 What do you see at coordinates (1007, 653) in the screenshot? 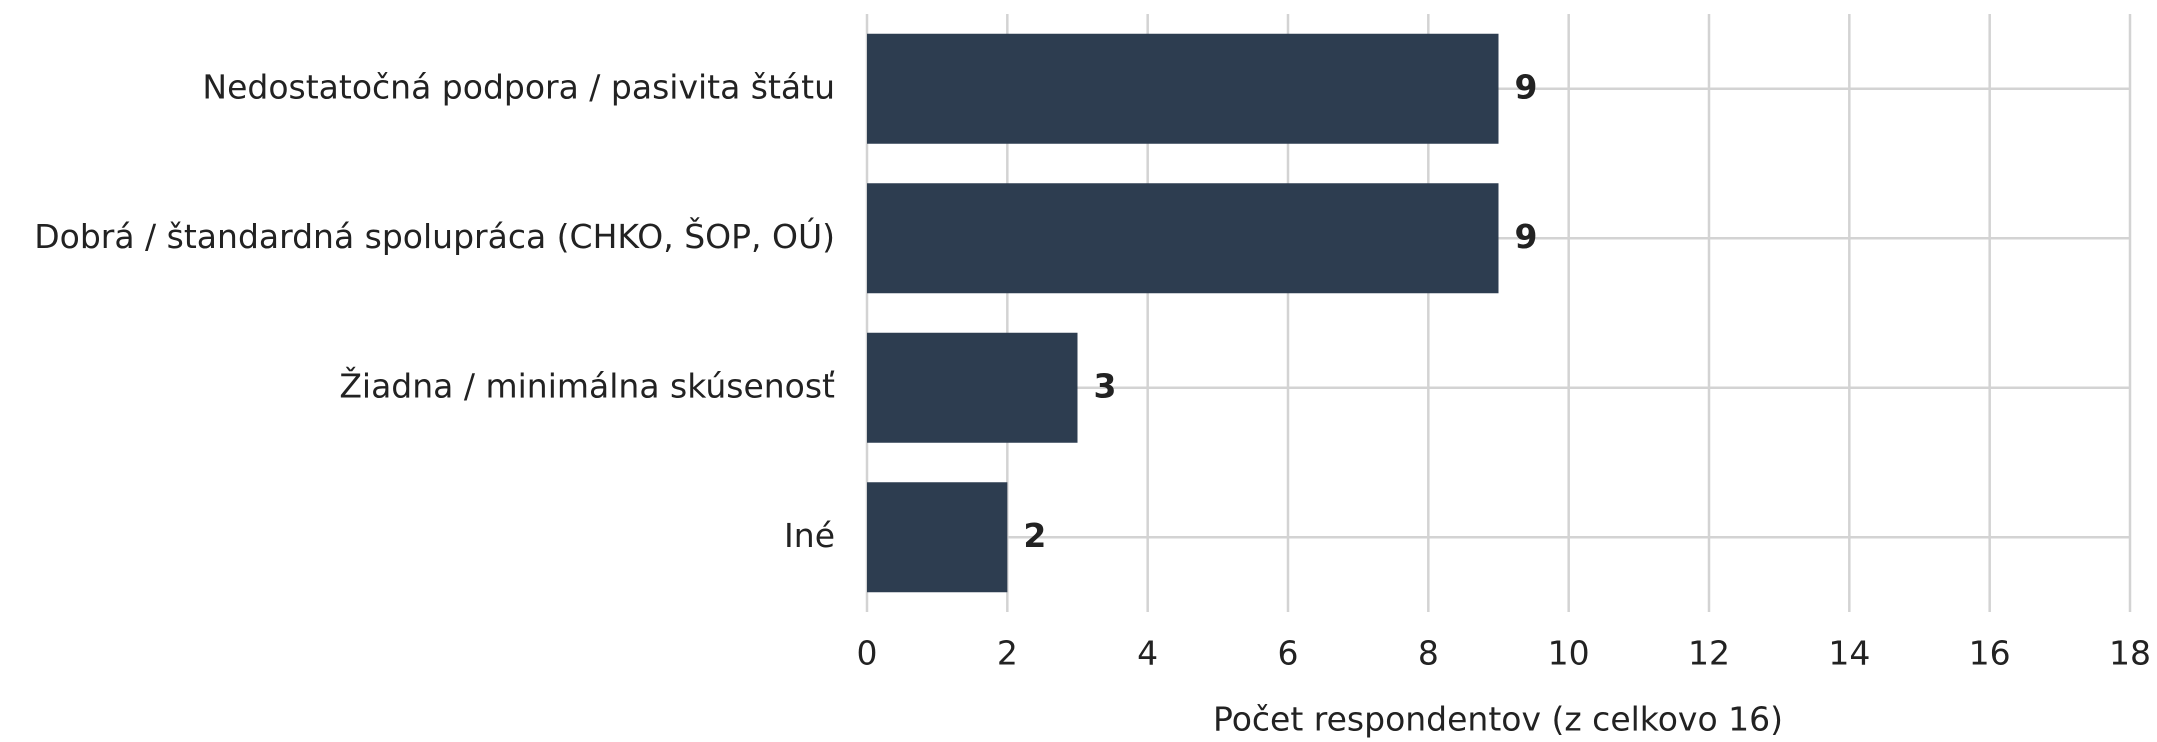
I see `x-tick-label: 2` at bounding box center [1007, 653].